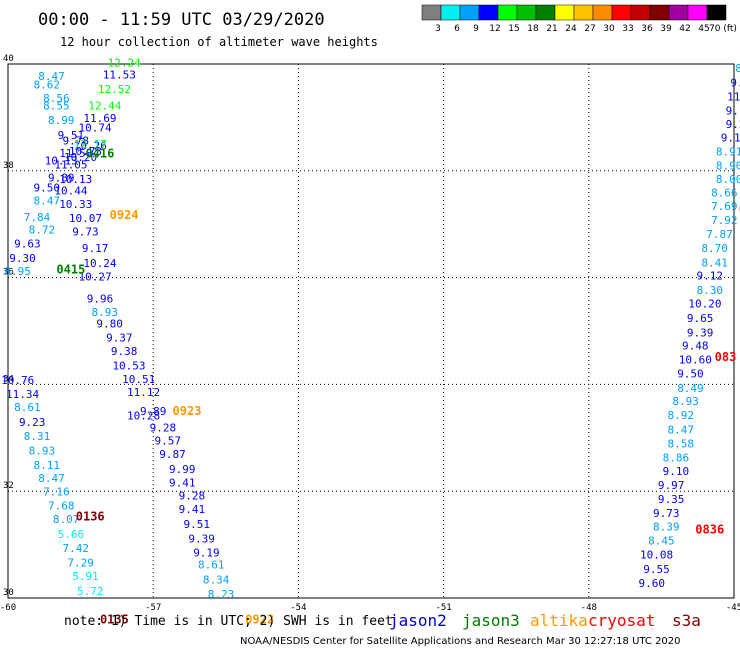 The image size is (740, 650). I want to click on colorbar-legend: 3 6 9 12 15 18 21 24 27 30 33 36 39 42 45 70 (ft), so click(579, 19).